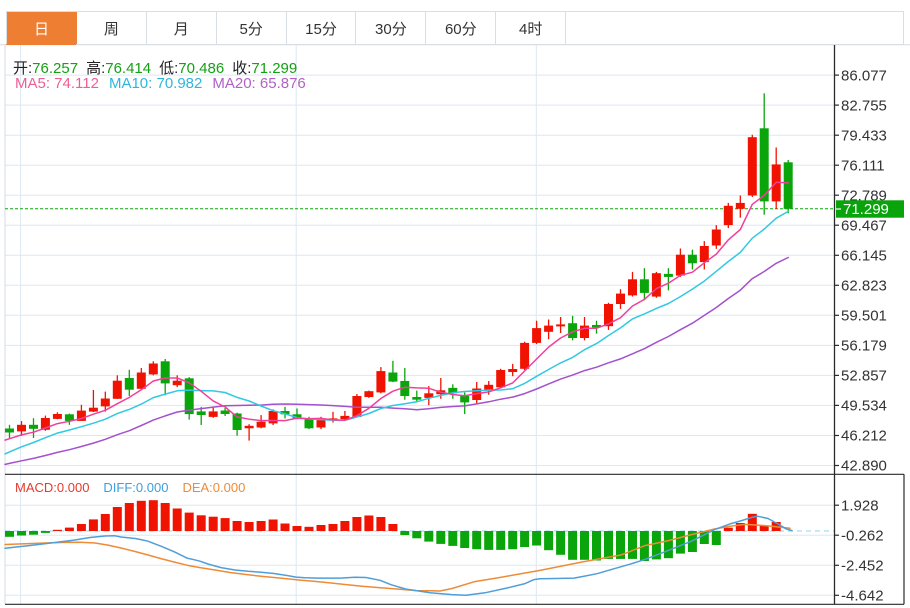  Describe the element at coordinates (864, 376) in the screenshot. I see `svg-text: 52.857` at that location.